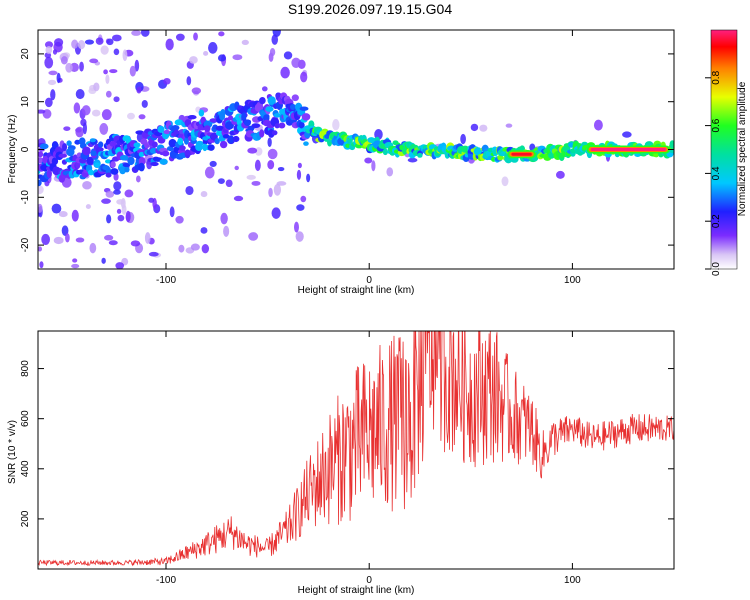  What do you see at coordinates (166, 280) in the screenshot?
I see `x-tick-label: -100` at bounding box center [166, 280].